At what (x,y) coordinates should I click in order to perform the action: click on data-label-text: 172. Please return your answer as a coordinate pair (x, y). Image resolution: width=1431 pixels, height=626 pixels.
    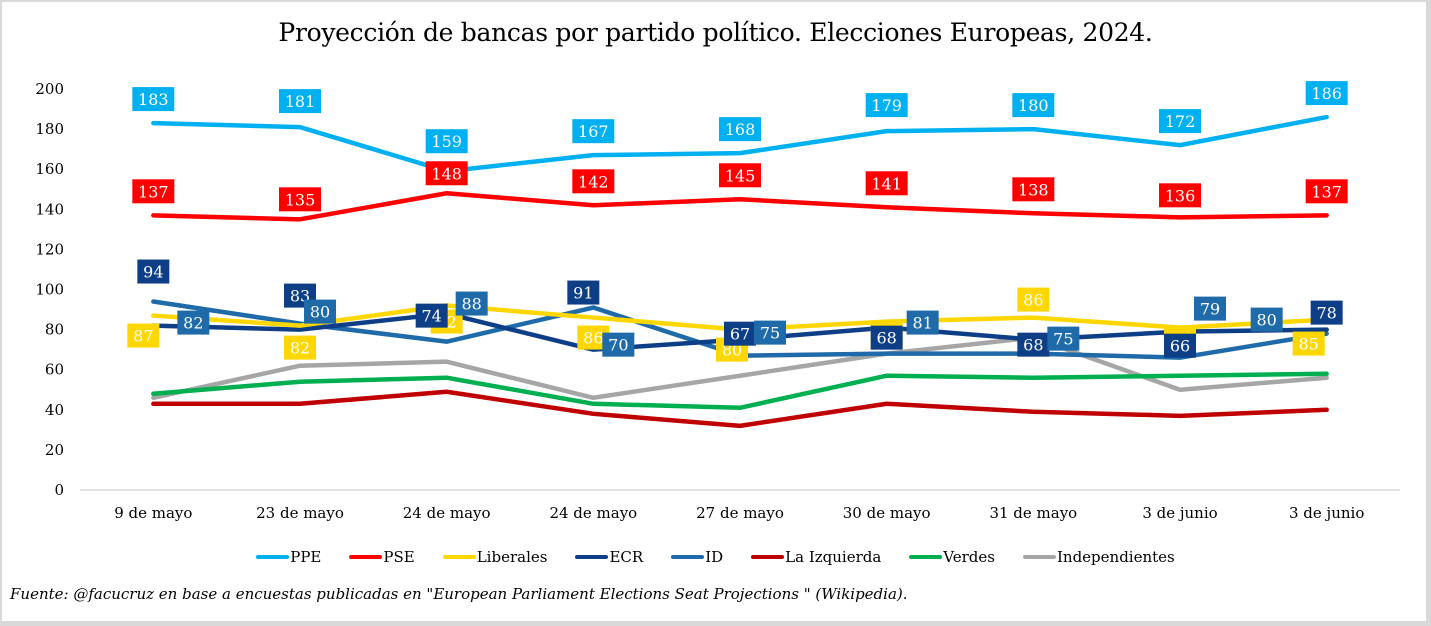
    Looking at the image, I should click on (1180, 121).